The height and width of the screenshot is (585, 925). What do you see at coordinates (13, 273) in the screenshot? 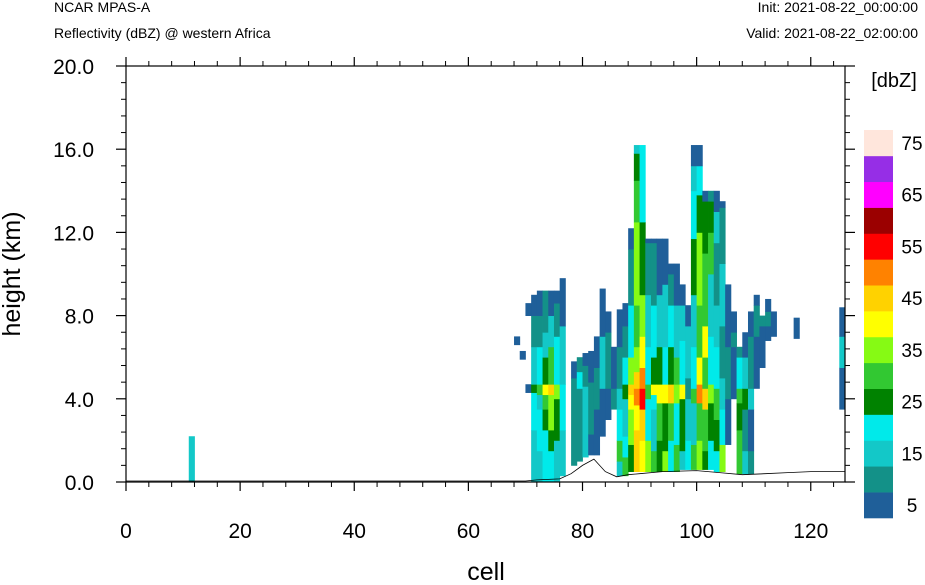
I see `y-axis-label: height (km)` at bounding box center [13, 273].